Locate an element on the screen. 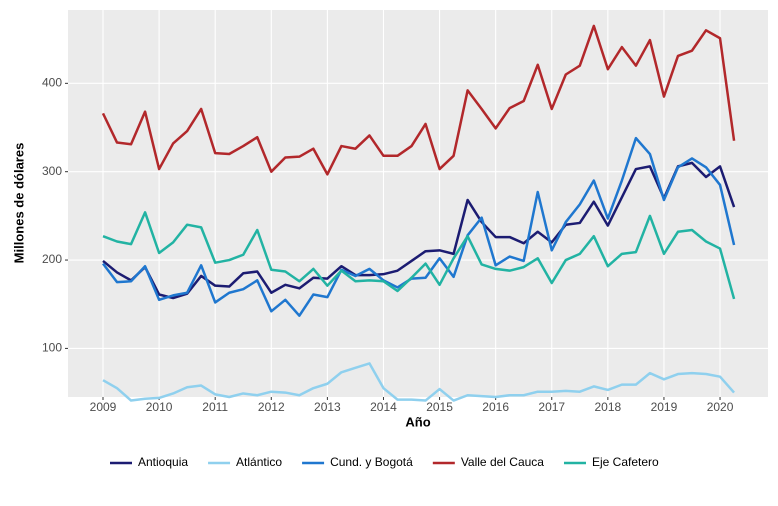  x-axis-title: Año is located at coordinates (417, 421).